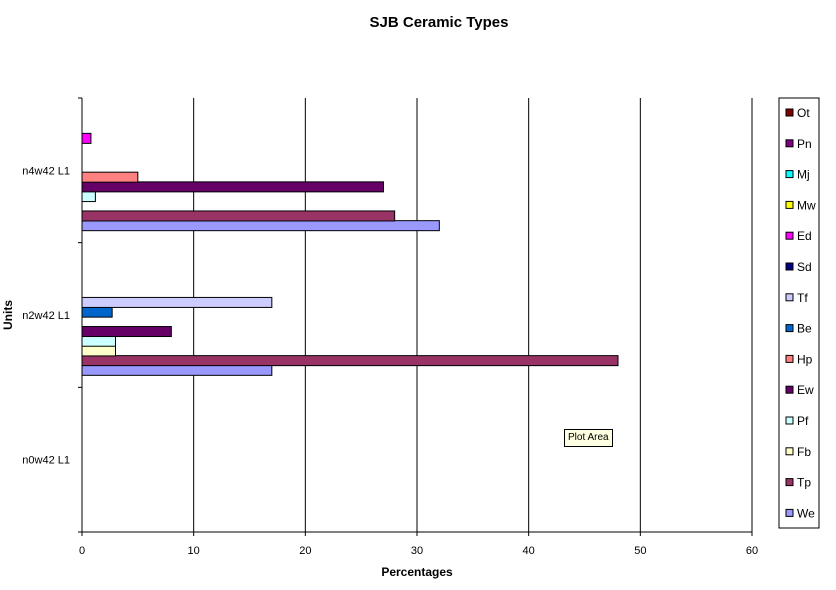 The width and height of the screenshot is (836, 590). I want to click on x-axis-title: Percentages, so click(417, 572).